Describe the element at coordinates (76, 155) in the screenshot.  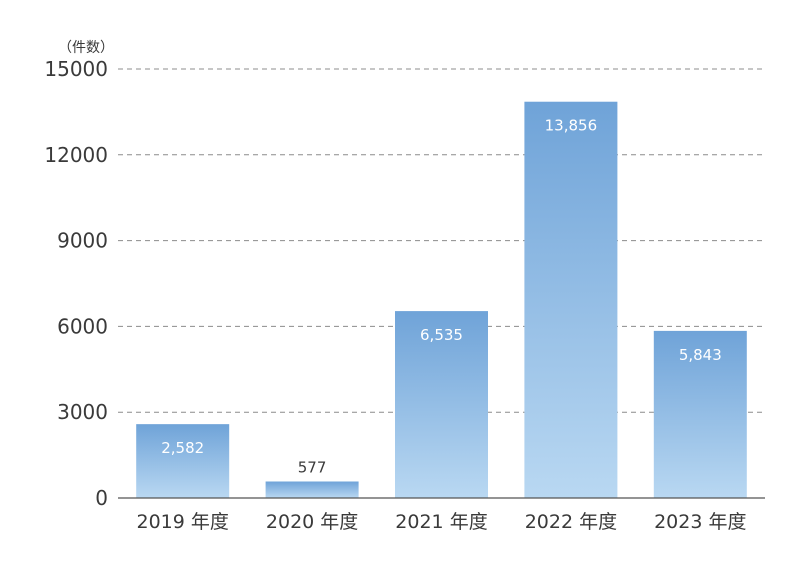
I see `y-tick-label: 12000` at that location.